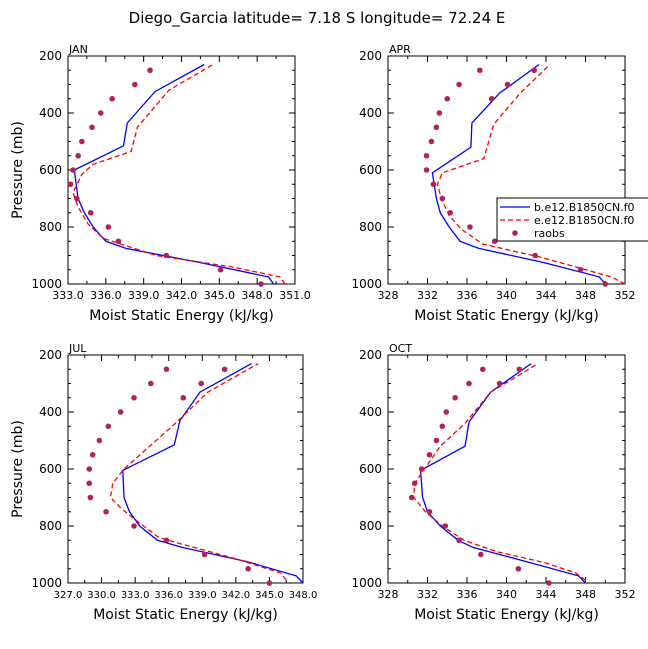 The height and width of the screenshot is (649, 648). Describe the element at coordinates (295, 295) in the screenshot. I see `x-tick-label: 351.0` at that location.